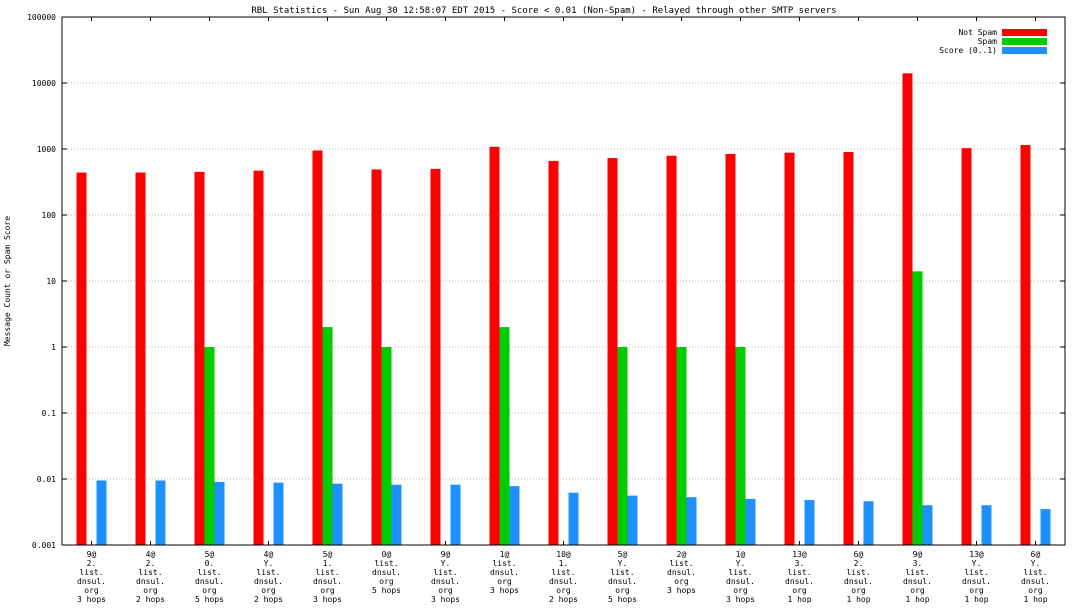 This screenshot has height=612, width=1088. Describe the element at coordinates (917, 577) in the screenshot. I see `x-category-label: 9@ 3. list. dnsul. org 1 hop` at that location.